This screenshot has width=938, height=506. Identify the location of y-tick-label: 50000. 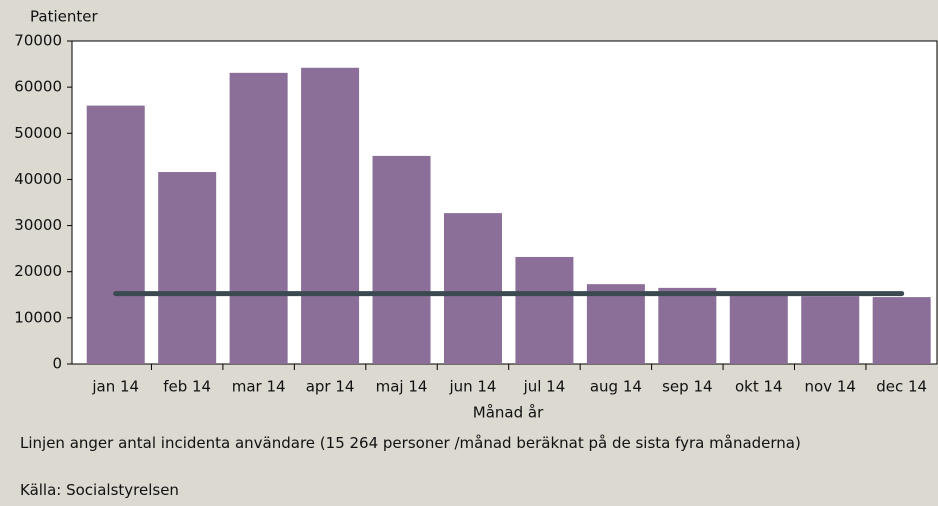
(38, 133).